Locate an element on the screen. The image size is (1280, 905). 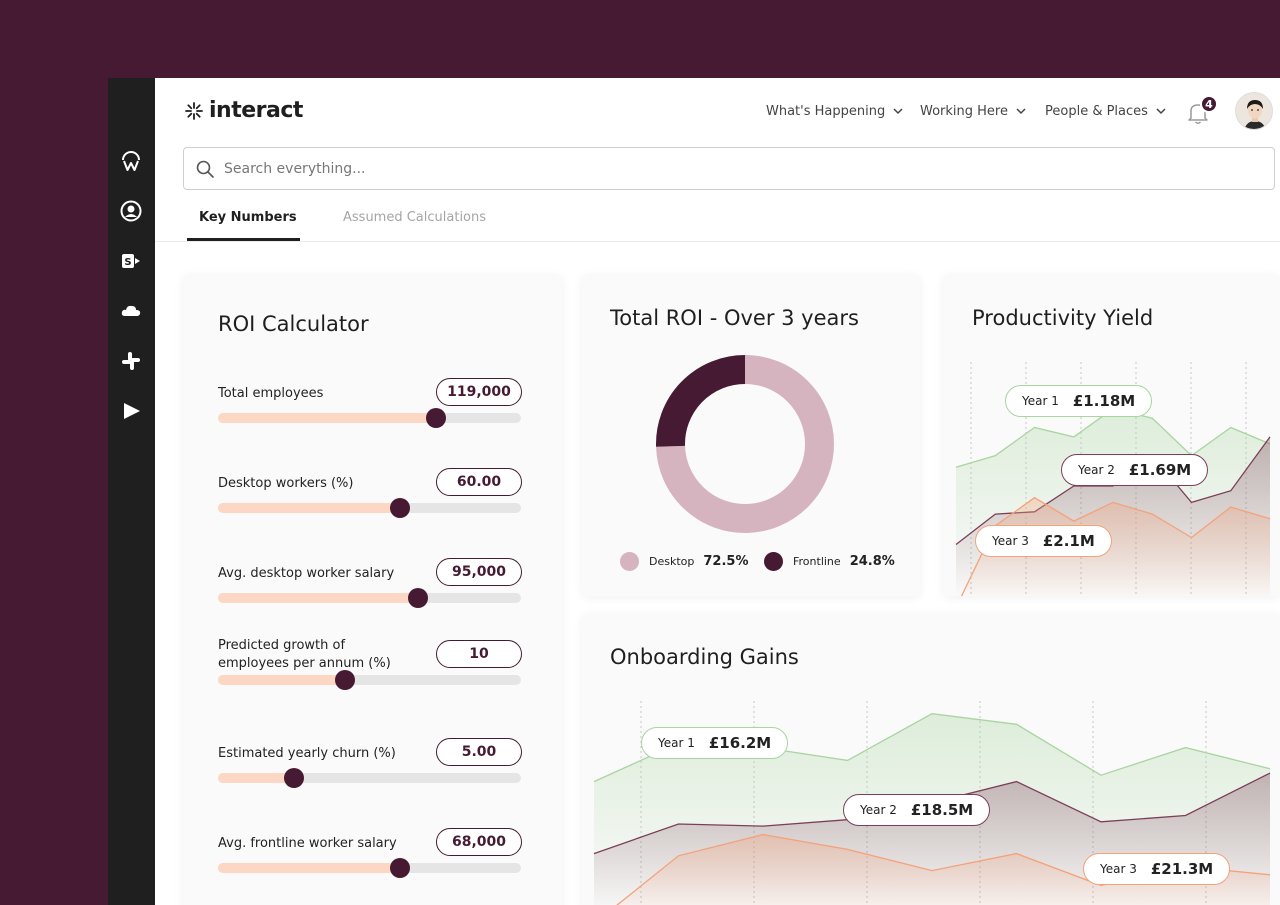
nav-item-whats-happening: What's Happening is located at coordinates (834, 111).